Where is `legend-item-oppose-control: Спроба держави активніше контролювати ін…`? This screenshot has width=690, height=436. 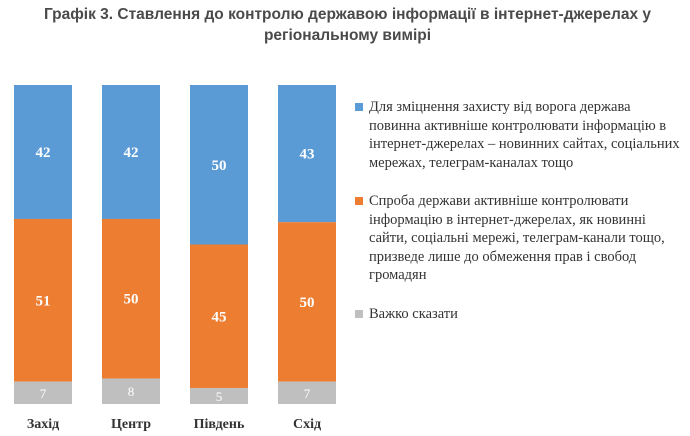 legend-item-oppose-control: Спроба держави активніше контролювати ін… is located at coordinates (520, 238).